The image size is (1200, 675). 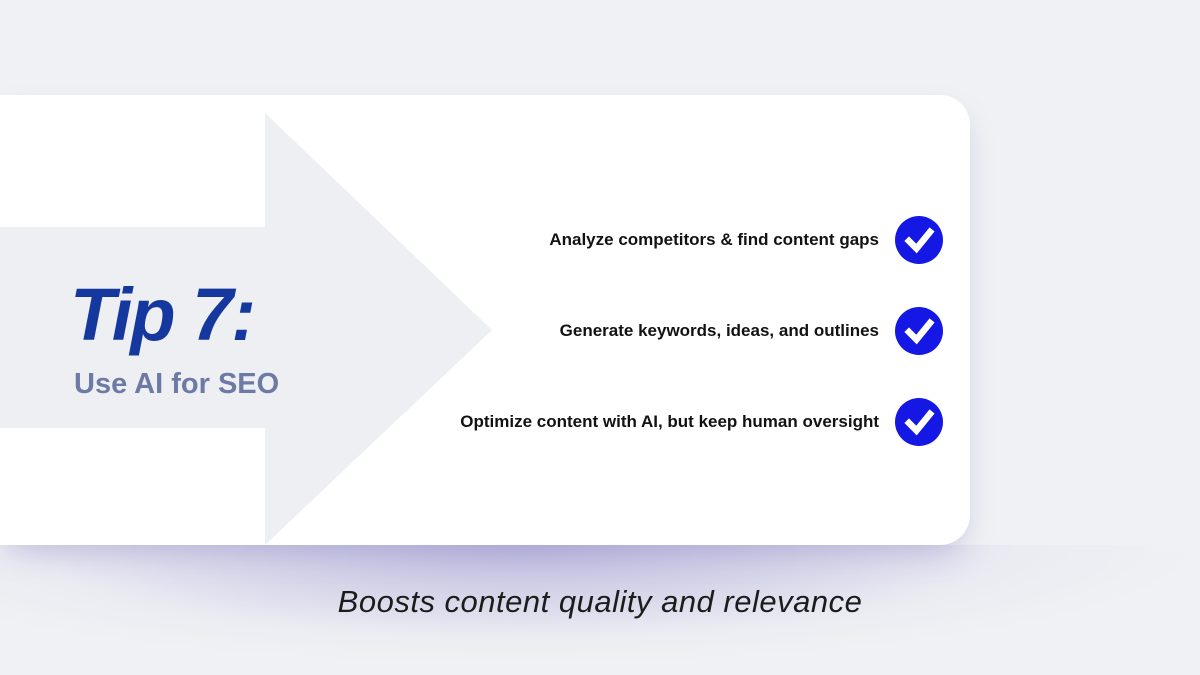 I want to click on tip-subtitle: Use AI for SEO, so click(x=177, y=384).